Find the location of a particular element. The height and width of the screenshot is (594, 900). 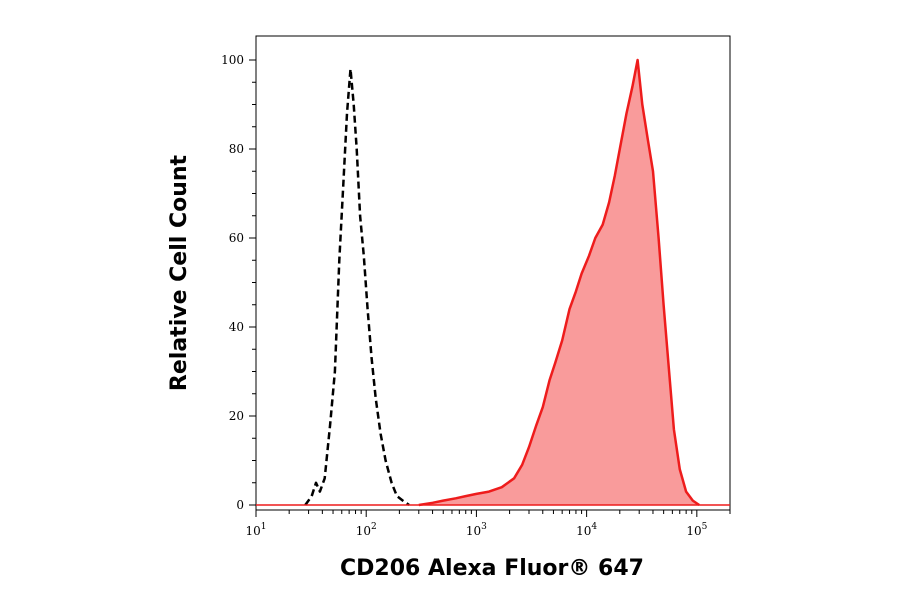

x-tick-exponent: 2 is located at coordinates (374, 527).